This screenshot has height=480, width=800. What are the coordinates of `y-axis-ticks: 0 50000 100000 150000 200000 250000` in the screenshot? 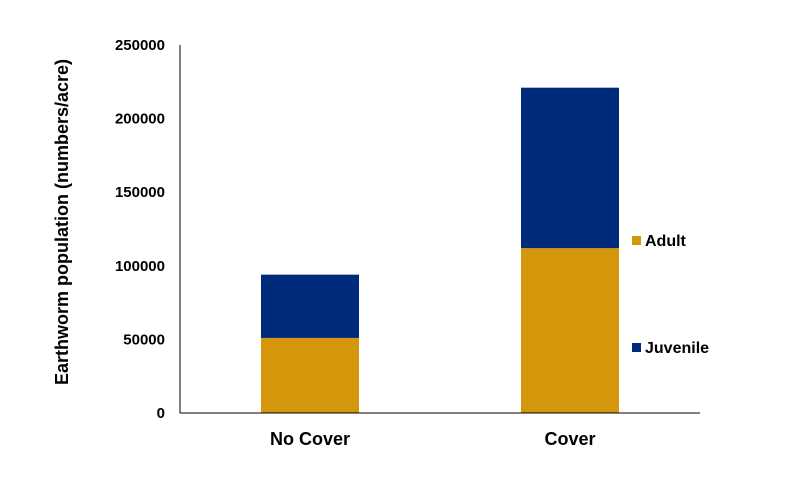 It's located at (140, 229).